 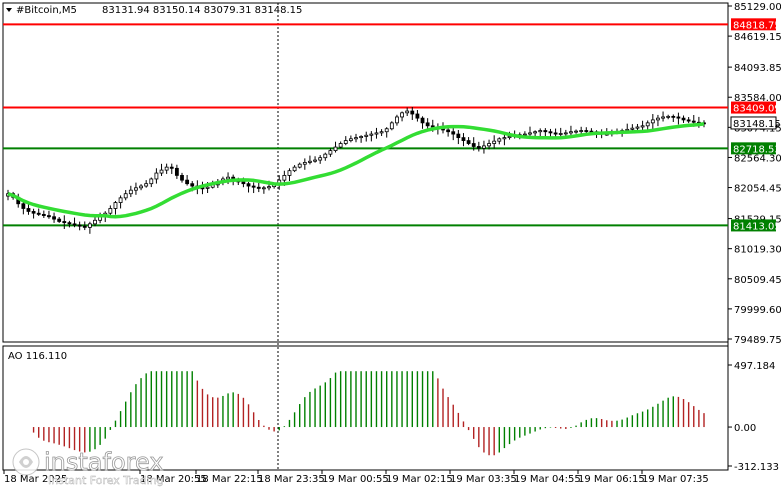 I want to click on watermark-brand: instaforex, so click(x=104, y=462).